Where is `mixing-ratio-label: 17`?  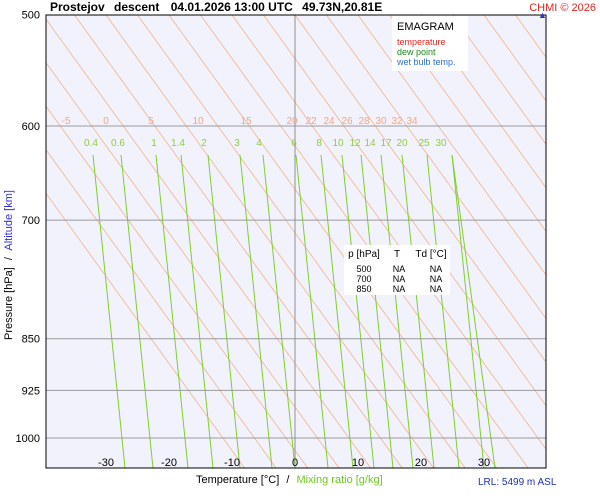 mixing-ratio-label: 17 is located at coordinates (386, 143).